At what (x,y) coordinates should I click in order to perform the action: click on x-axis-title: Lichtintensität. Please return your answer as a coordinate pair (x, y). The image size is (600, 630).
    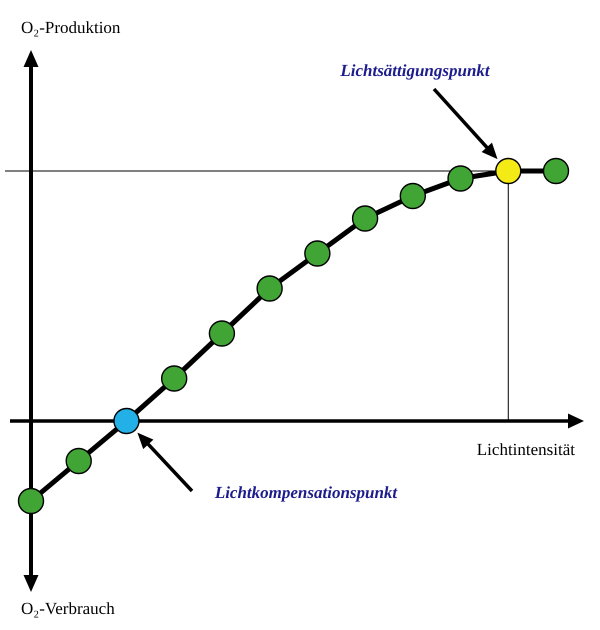
    Looking at the image, I should click on (526, 449).